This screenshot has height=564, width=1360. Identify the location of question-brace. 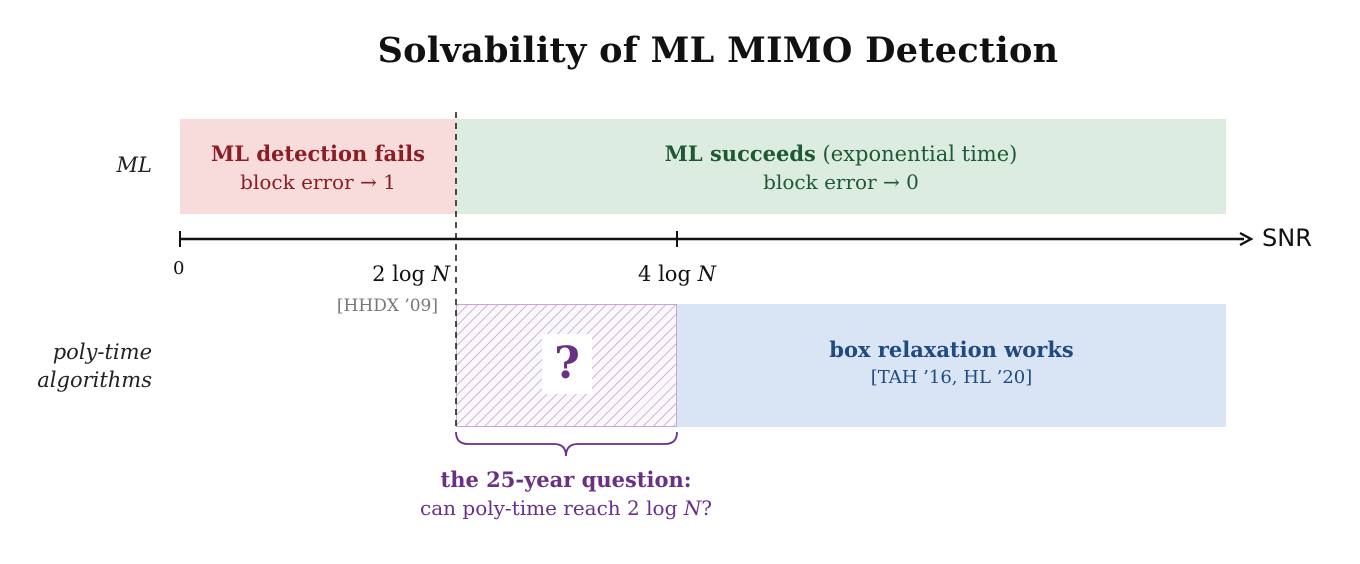
(566, 444).